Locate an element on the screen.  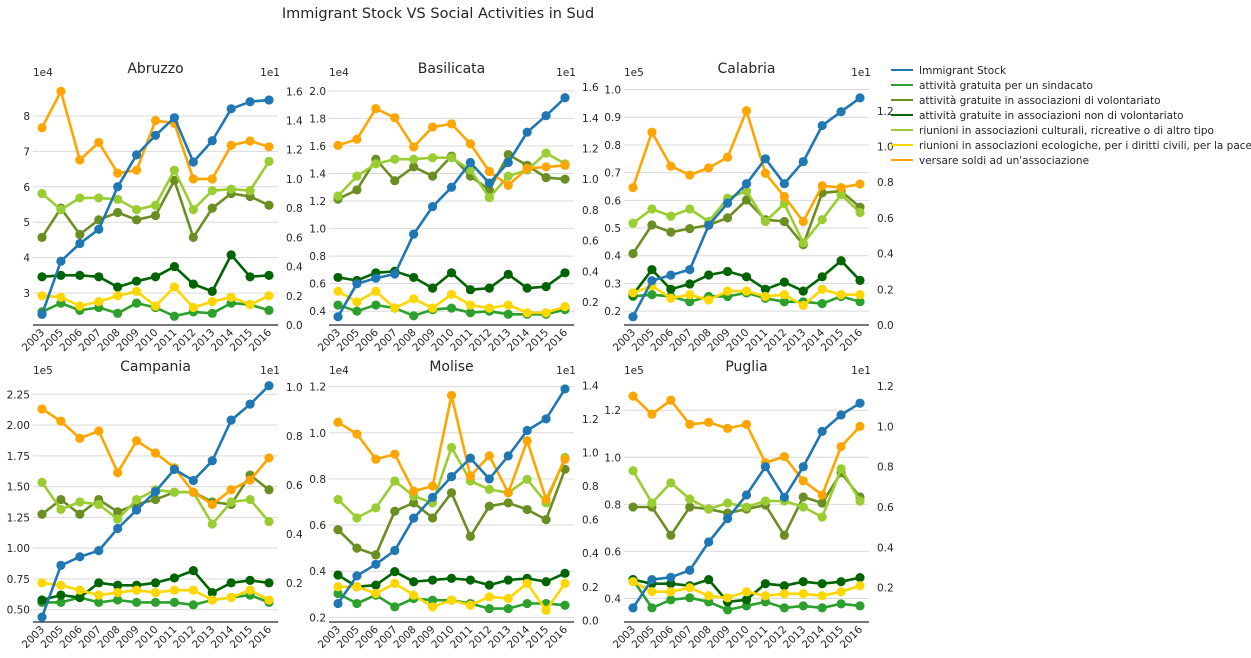
right-tick-label: 1.0 is located at coordinates (294, 180).